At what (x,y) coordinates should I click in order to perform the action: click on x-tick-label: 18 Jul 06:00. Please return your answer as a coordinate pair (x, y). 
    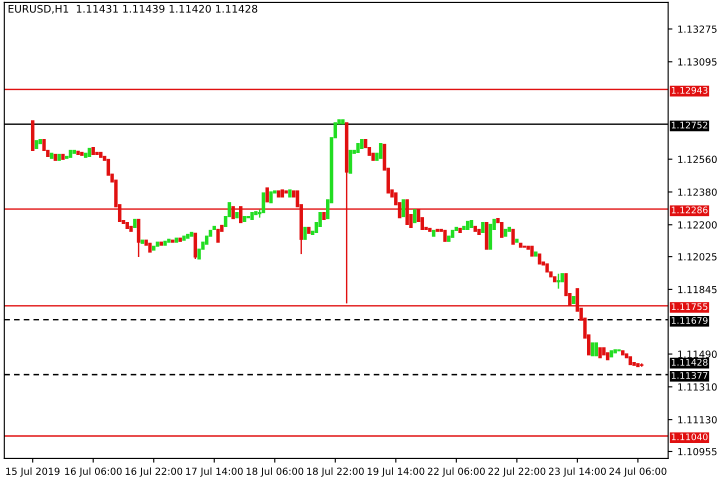
    Looking at the image, I should click on (275, 472).